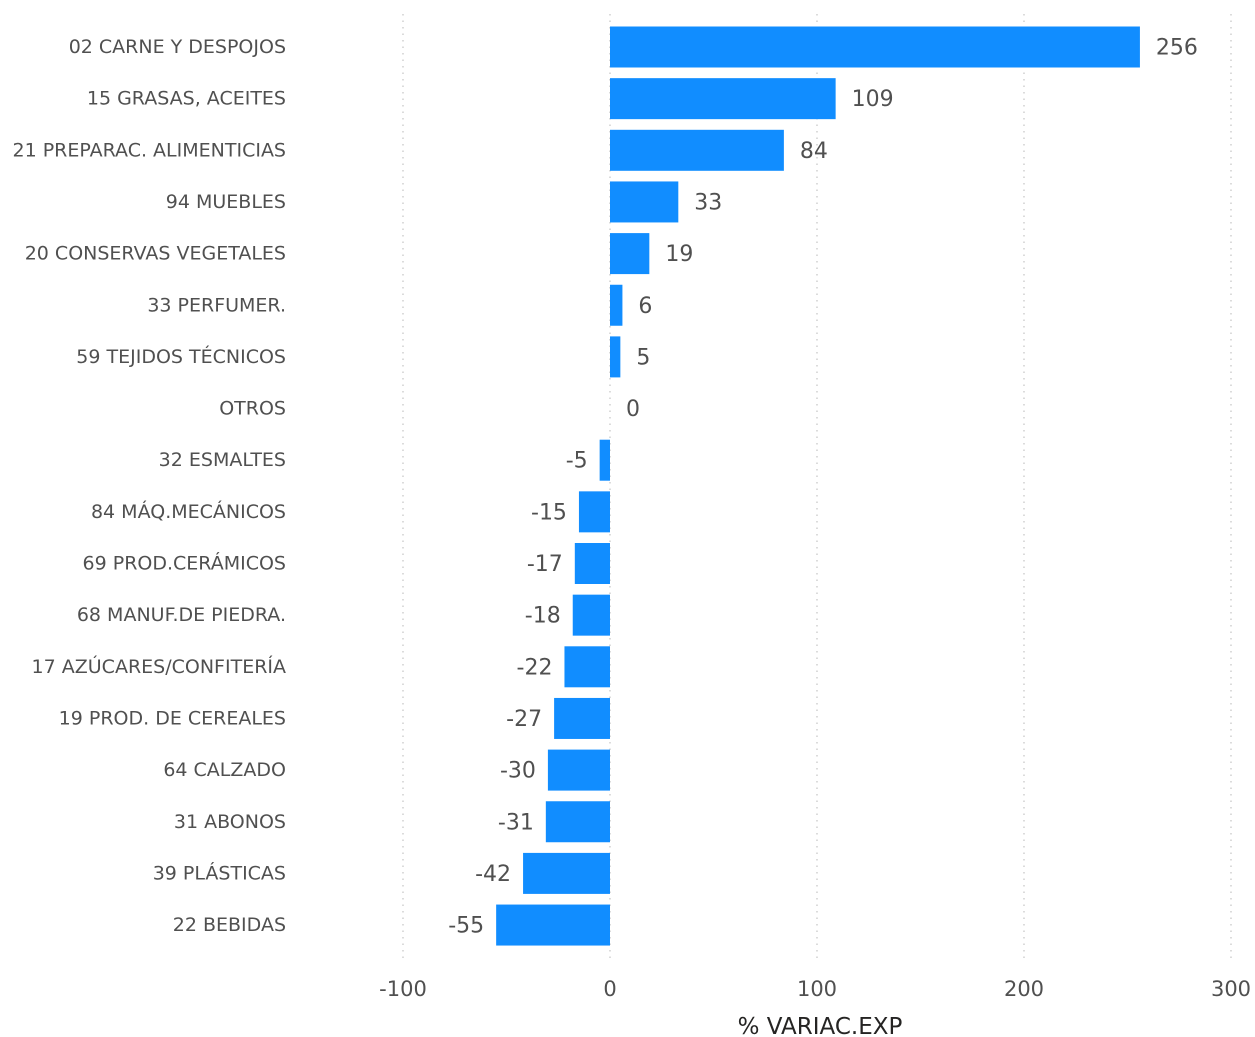 The image size is (1255, 1037). Describe the element at coordinates (230, 822) in the screenshot. I see `category-label: 31 ABONOS` at that location.